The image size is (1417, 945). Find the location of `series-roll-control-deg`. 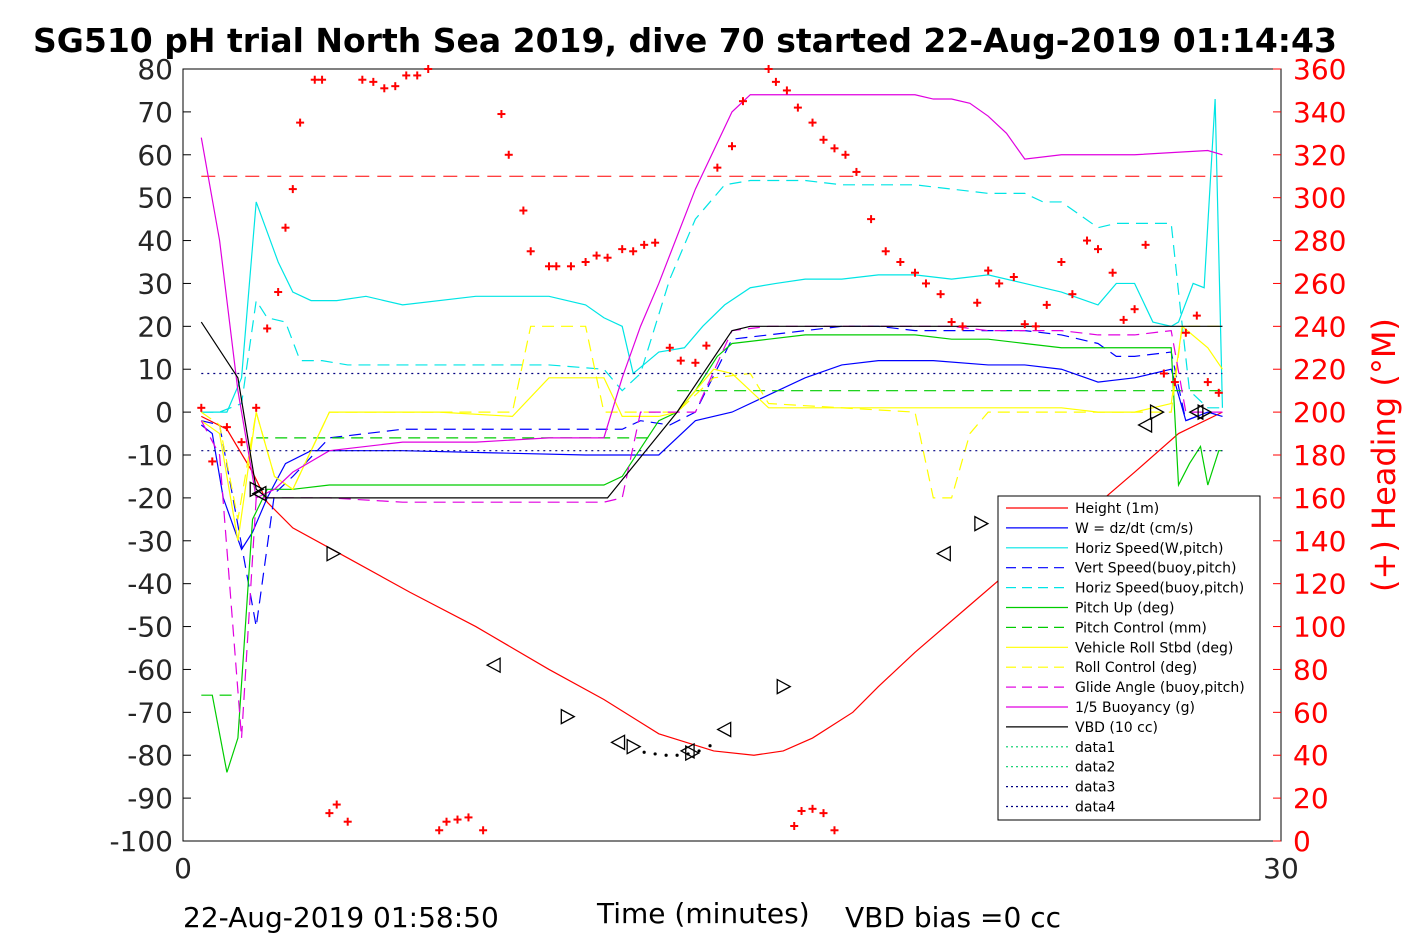

series-roll-control-deg is located at coordinates (711, 422).